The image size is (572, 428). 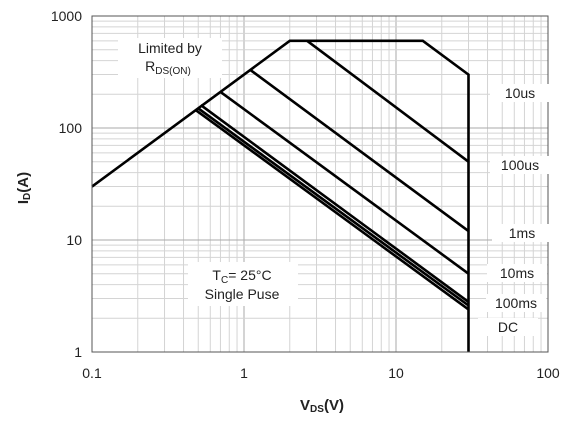 I want to click on annotation-limited-bg-rect, so click(x=170, y=58).